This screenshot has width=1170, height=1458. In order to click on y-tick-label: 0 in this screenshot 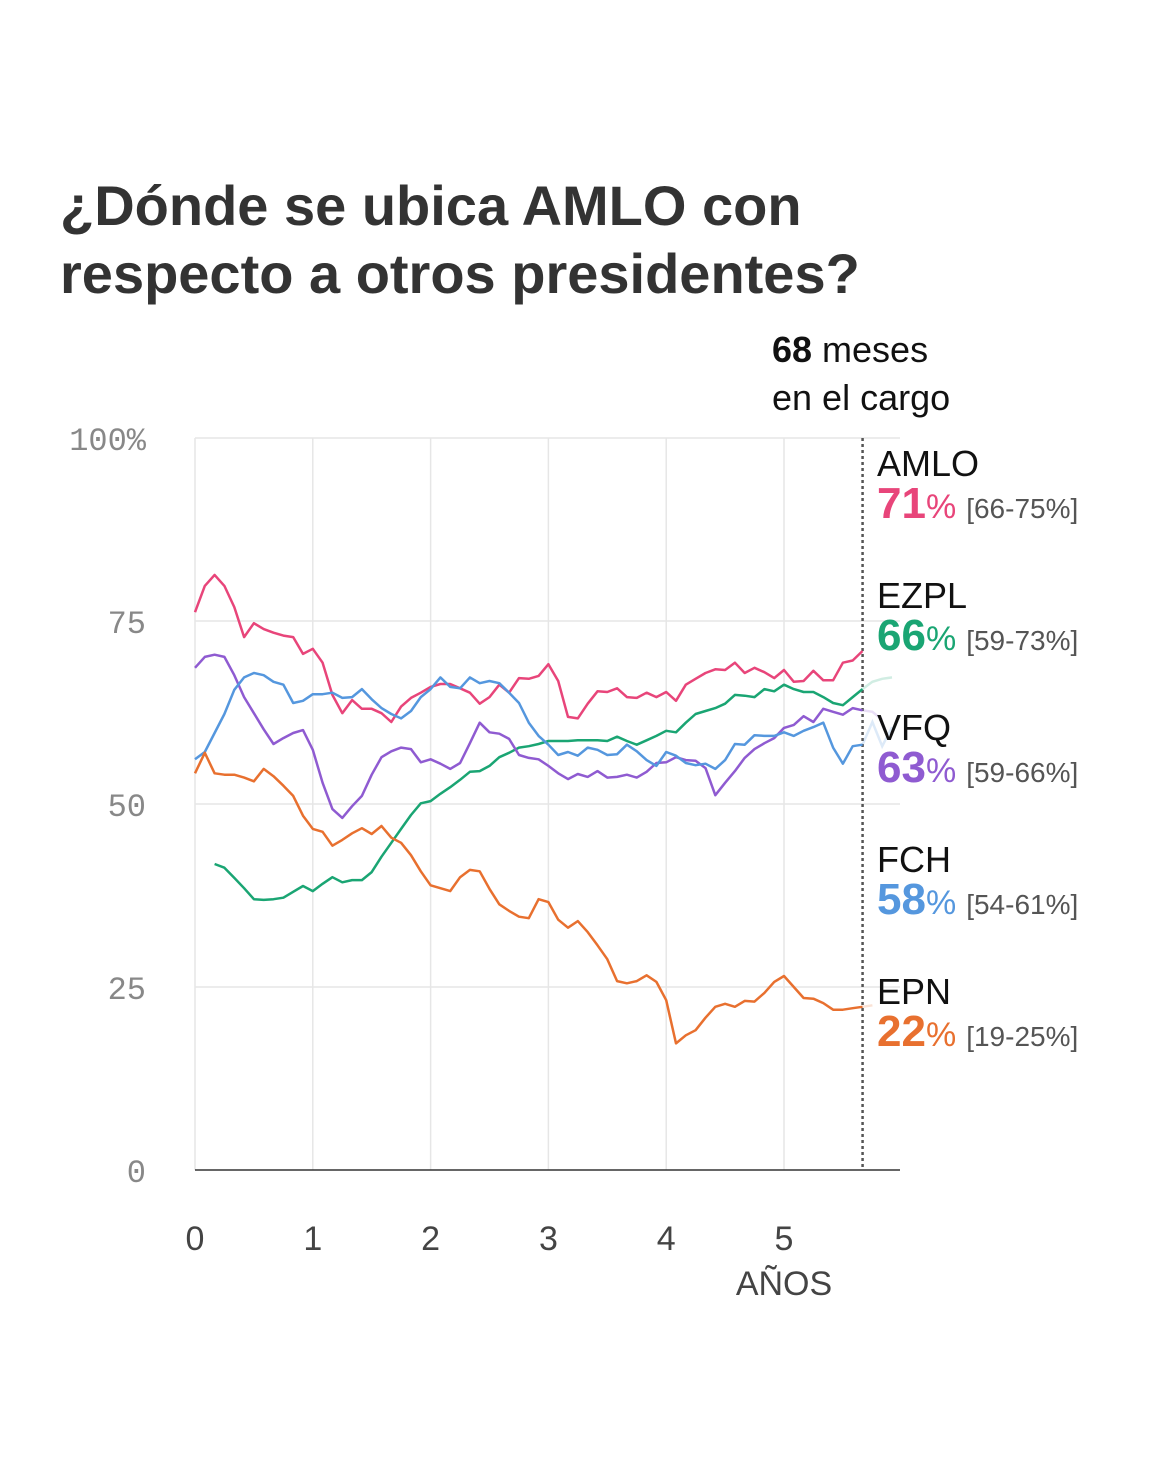, I will do `click(136, 1173)`.